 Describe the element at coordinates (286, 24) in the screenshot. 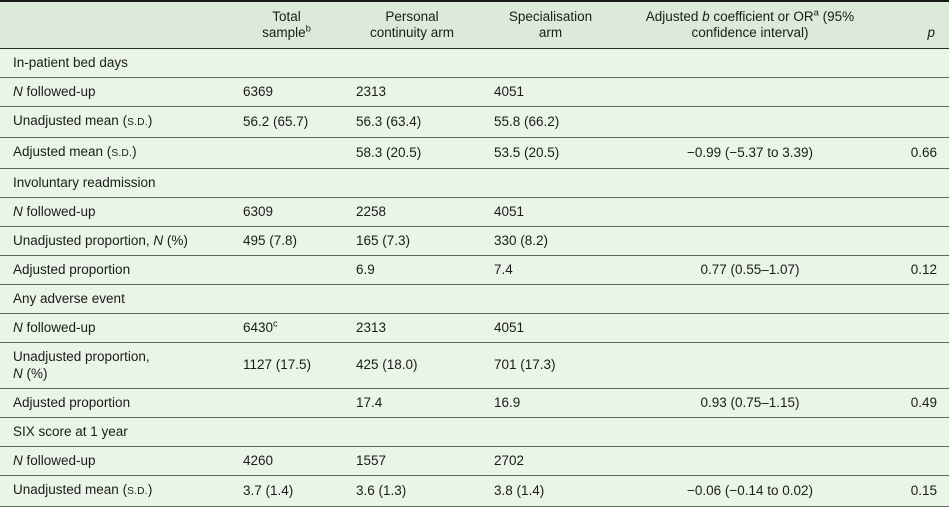

I see `col-header-total-sample: Total sampleb` at that location.